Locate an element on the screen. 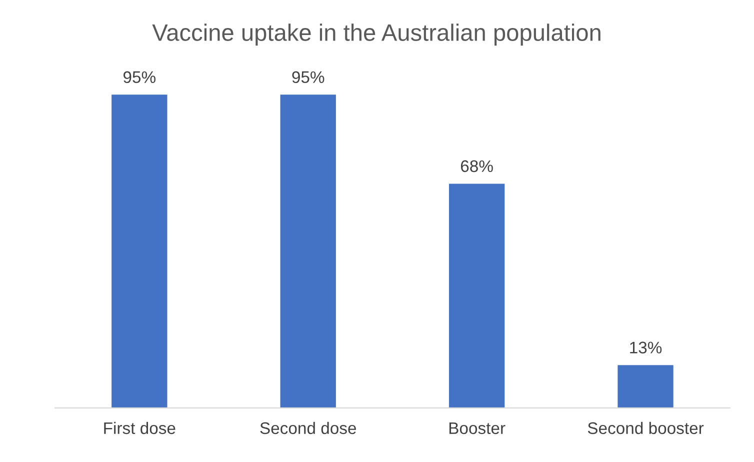  chart-title: Vaccine uptake in the Australian population is located at coordinates (376, 35).